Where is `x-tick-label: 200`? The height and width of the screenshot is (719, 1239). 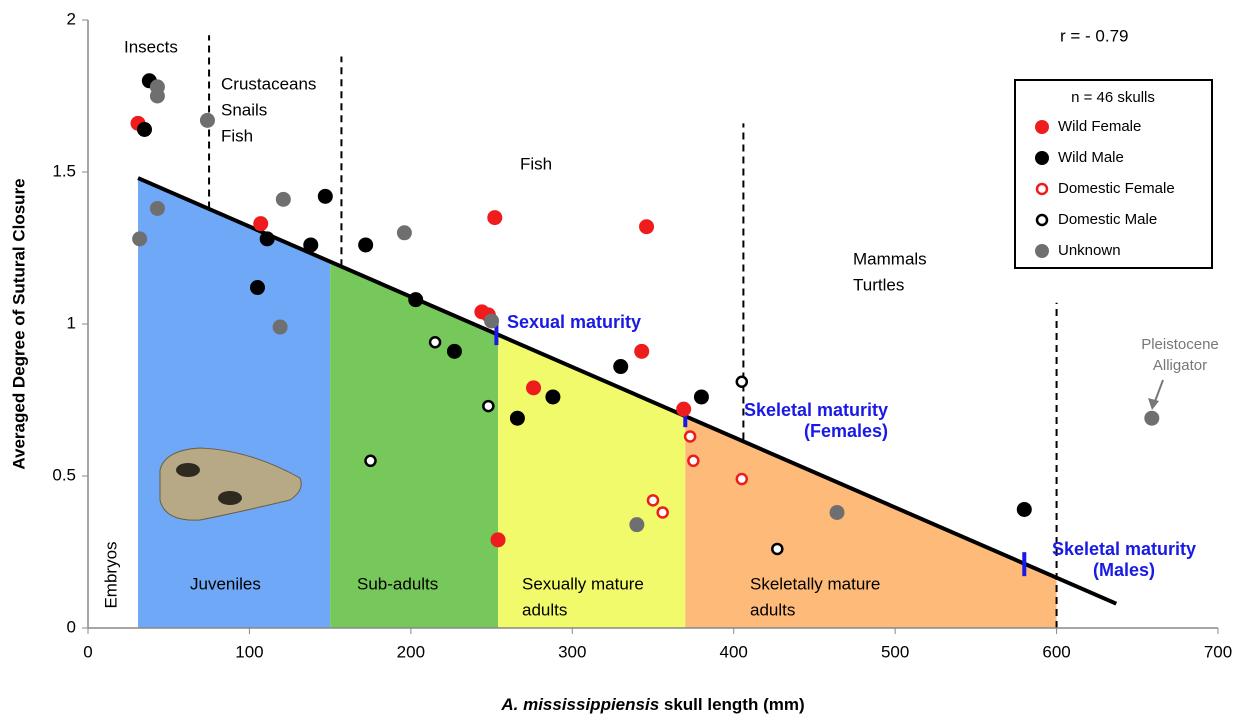 x-tick-label: 200 is located at coordinates (411, 651).